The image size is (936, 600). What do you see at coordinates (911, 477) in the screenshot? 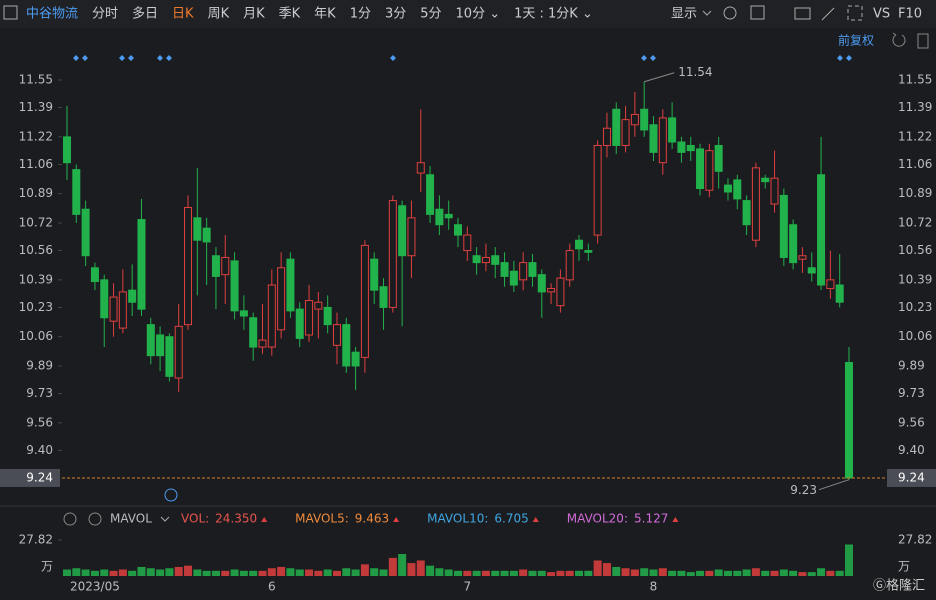
I see `last-price-label: 9.24` at bounding box center [911, 477].